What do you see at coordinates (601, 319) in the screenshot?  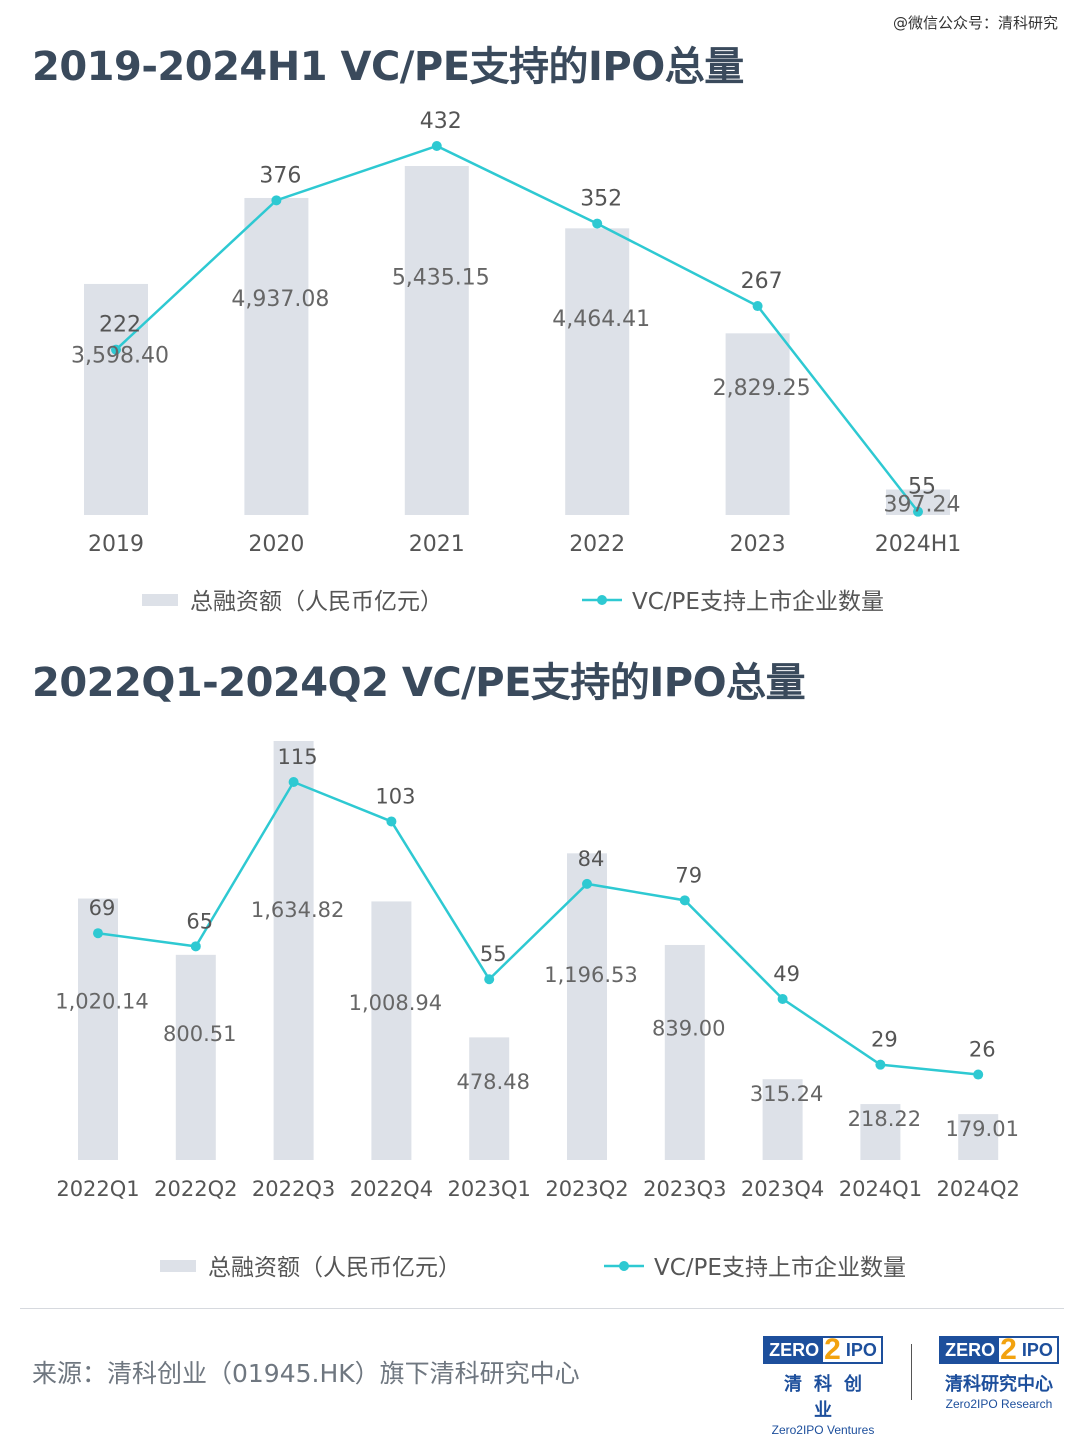 I see `bar-value-label: 4,464.41` at bounding box center [601, 319].